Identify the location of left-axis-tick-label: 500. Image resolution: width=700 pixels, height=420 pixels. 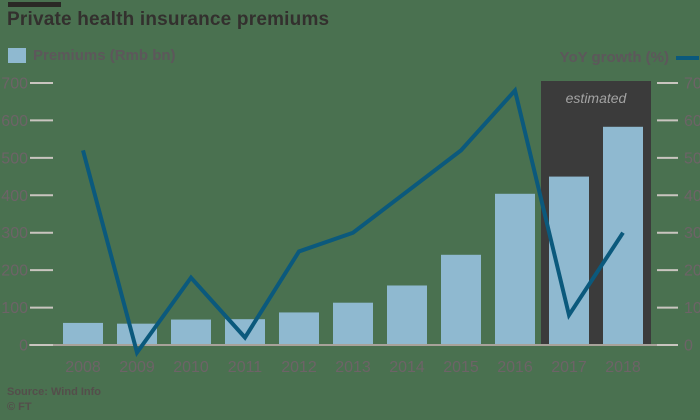
(14, 158).